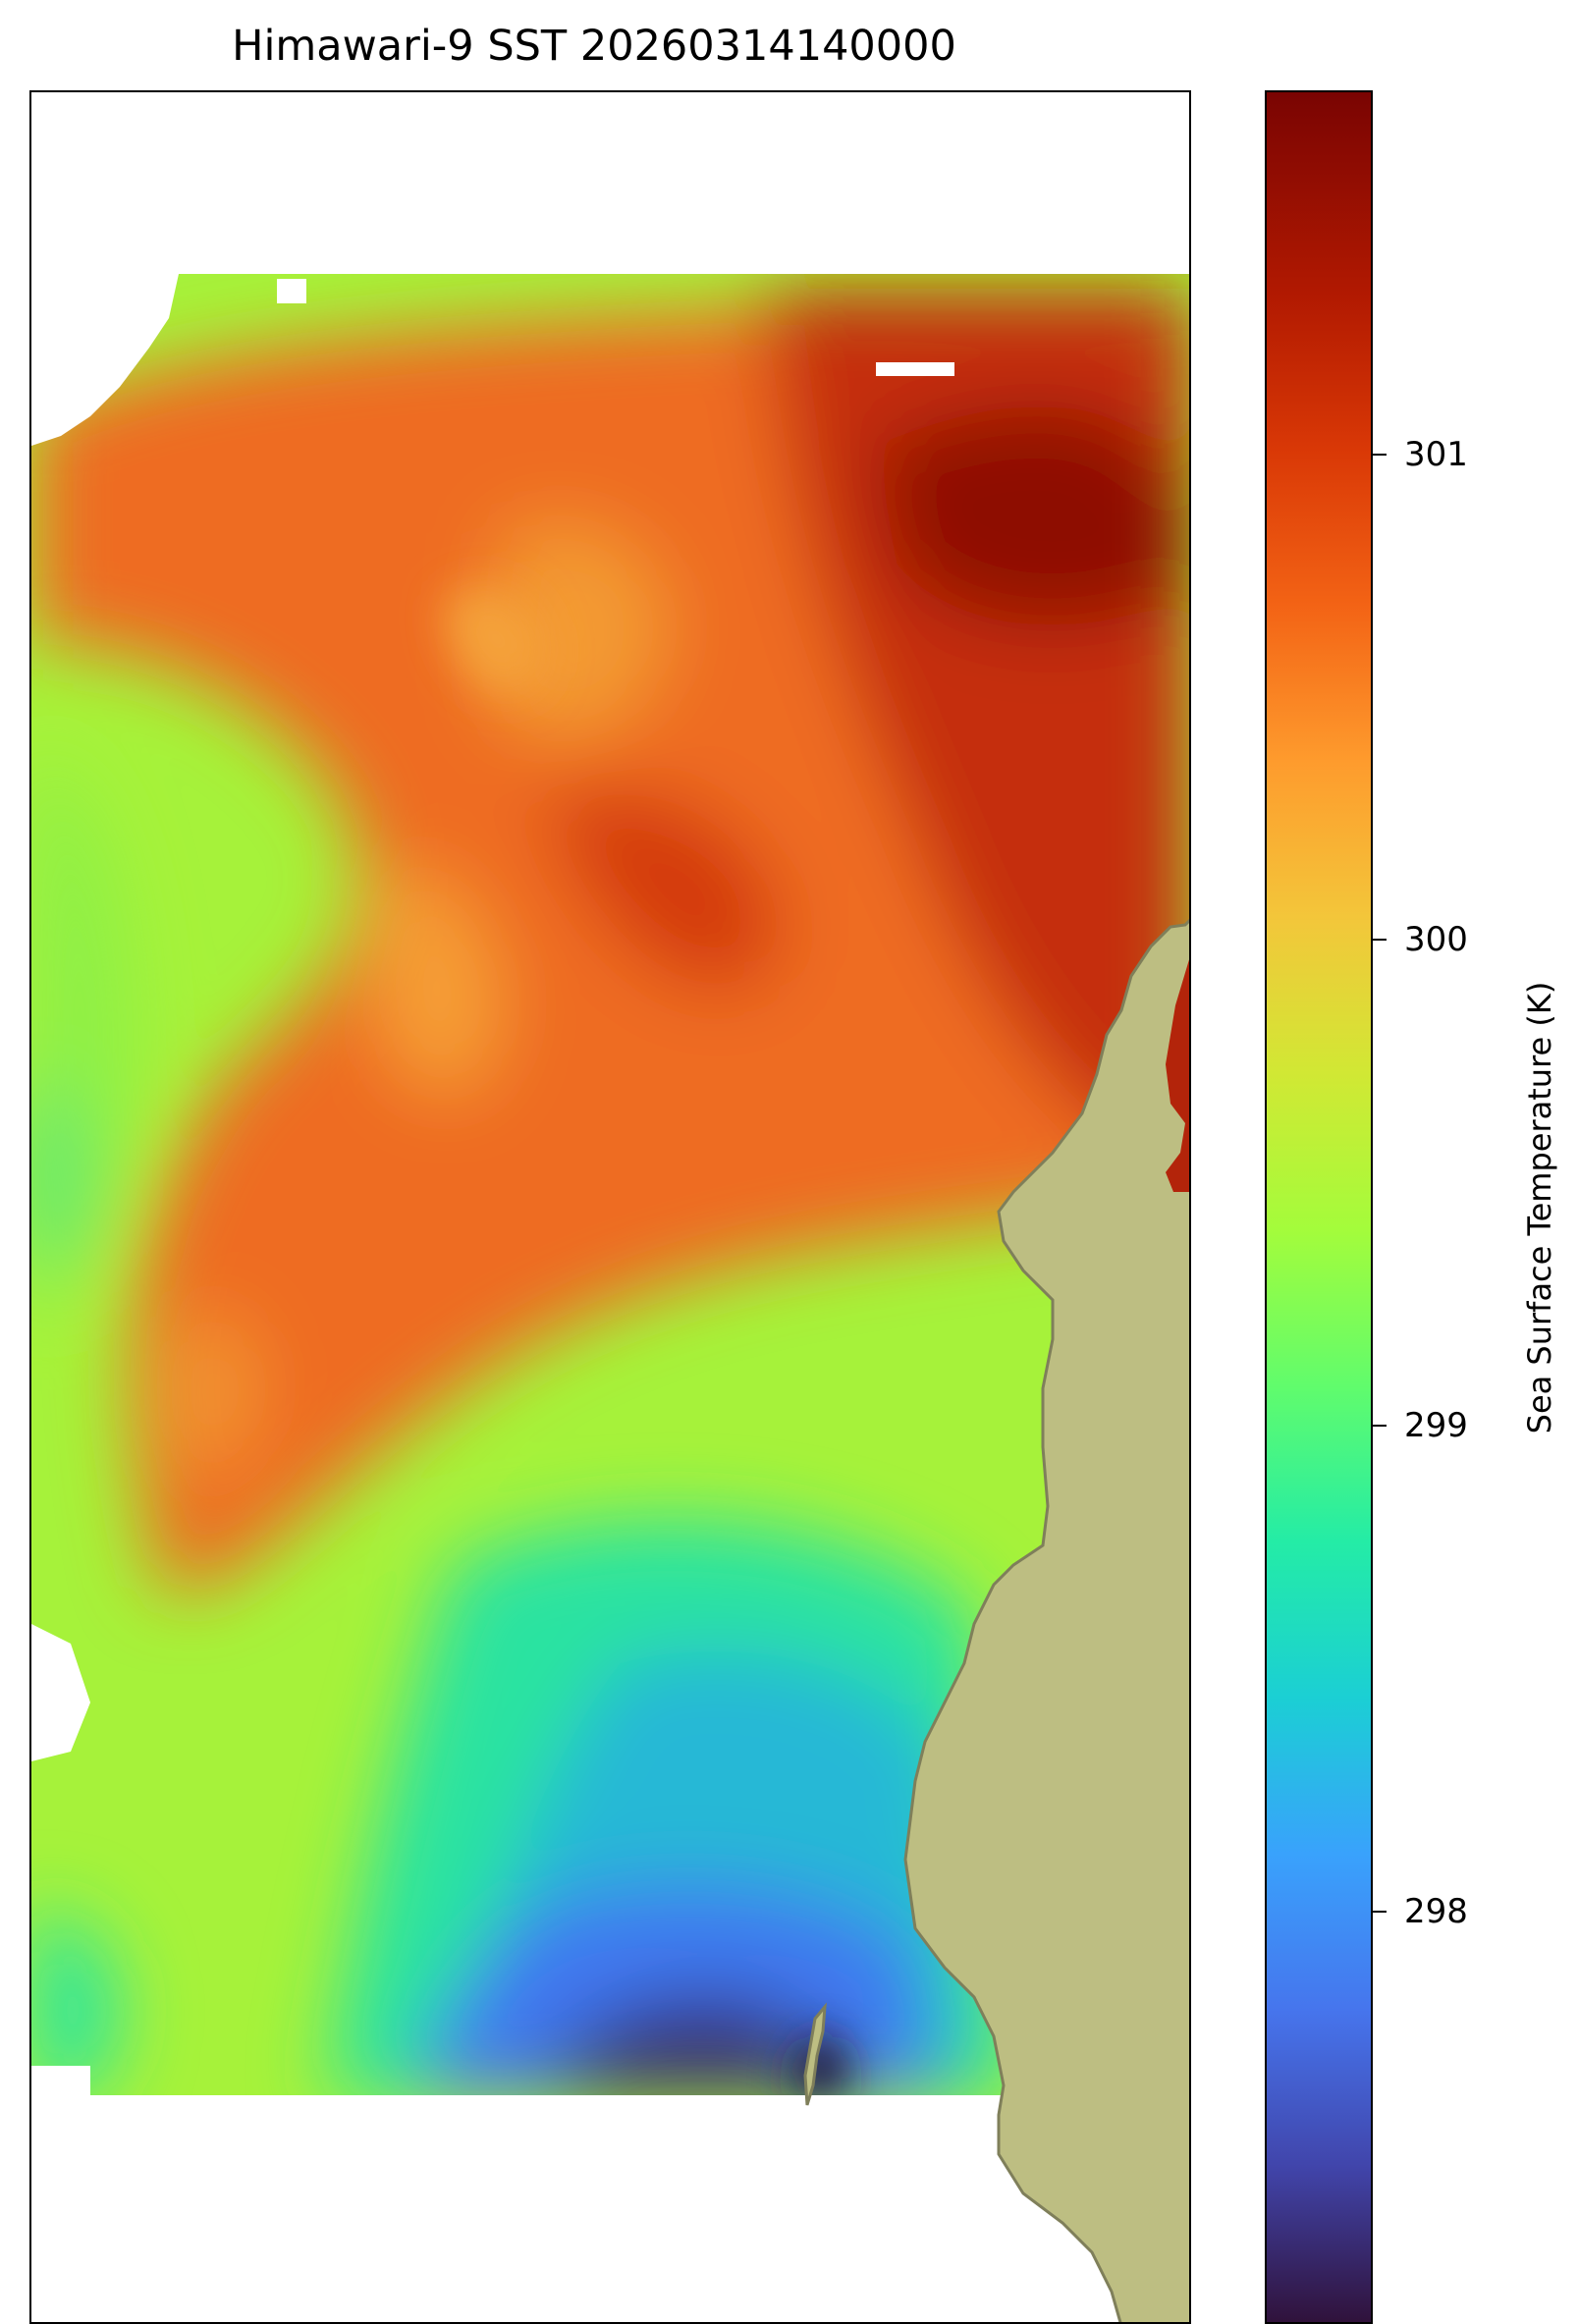 The image size is (1578, 2324). What do you see at coordinates (1436, 1911) in the screenshot?
I see `colorbar-tick-label: 298` at bounding box center [1436, 1911].